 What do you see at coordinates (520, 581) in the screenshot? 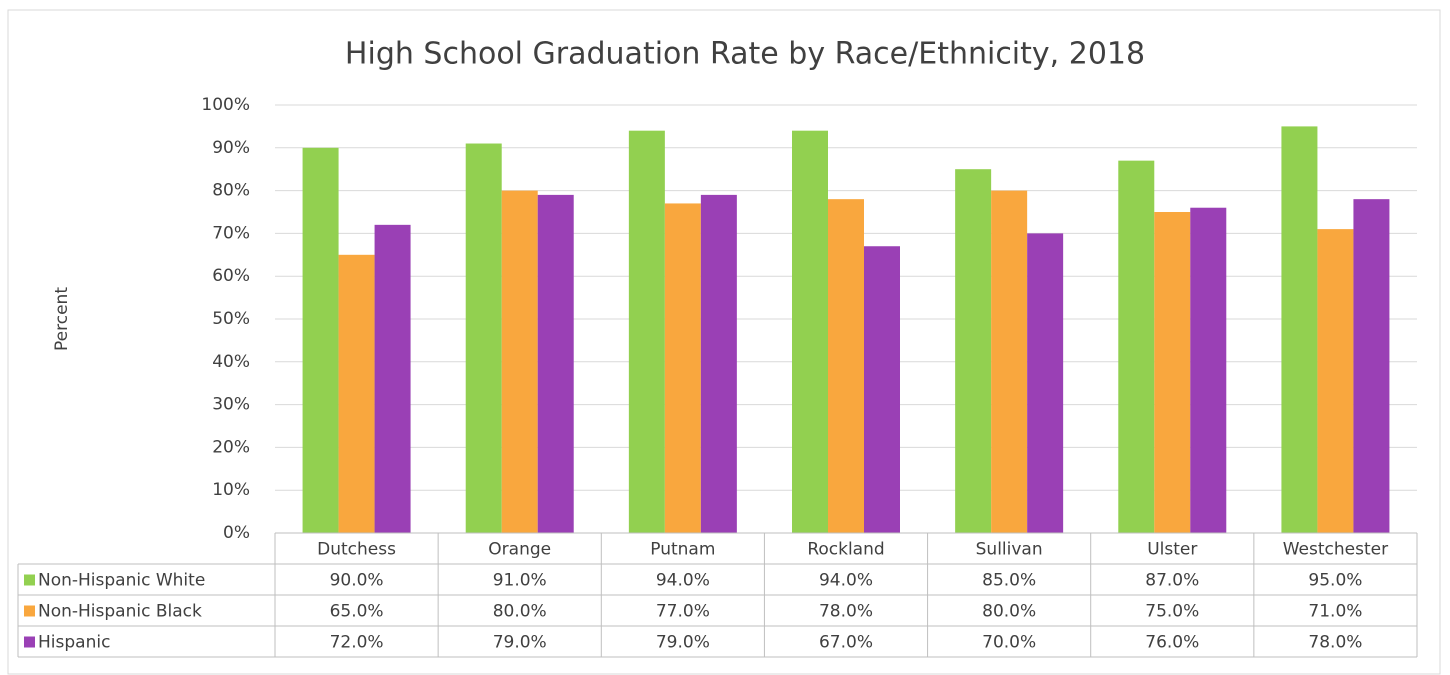
I see `data-label: 91.0%` at bounding box center [520, 581].